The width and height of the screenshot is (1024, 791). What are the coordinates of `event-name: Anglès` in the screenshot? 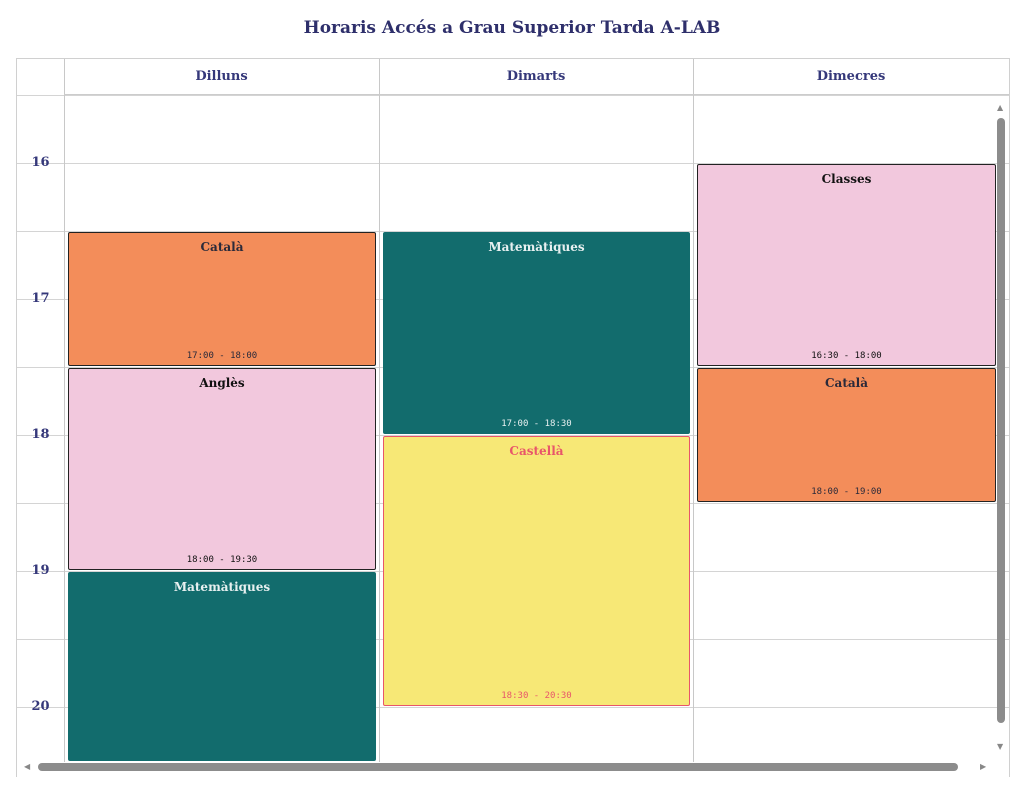 It's located at (222, 383).